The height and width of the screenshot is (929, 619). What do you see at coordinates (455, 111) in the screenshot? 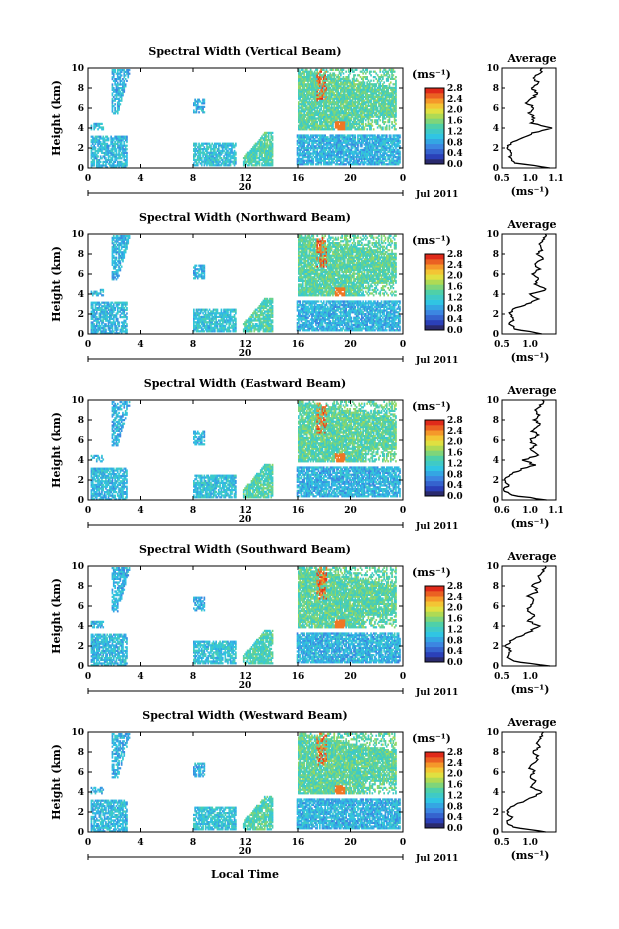
I see `colorbar-tick-label: 2.0` at bounding box center [455, 111].